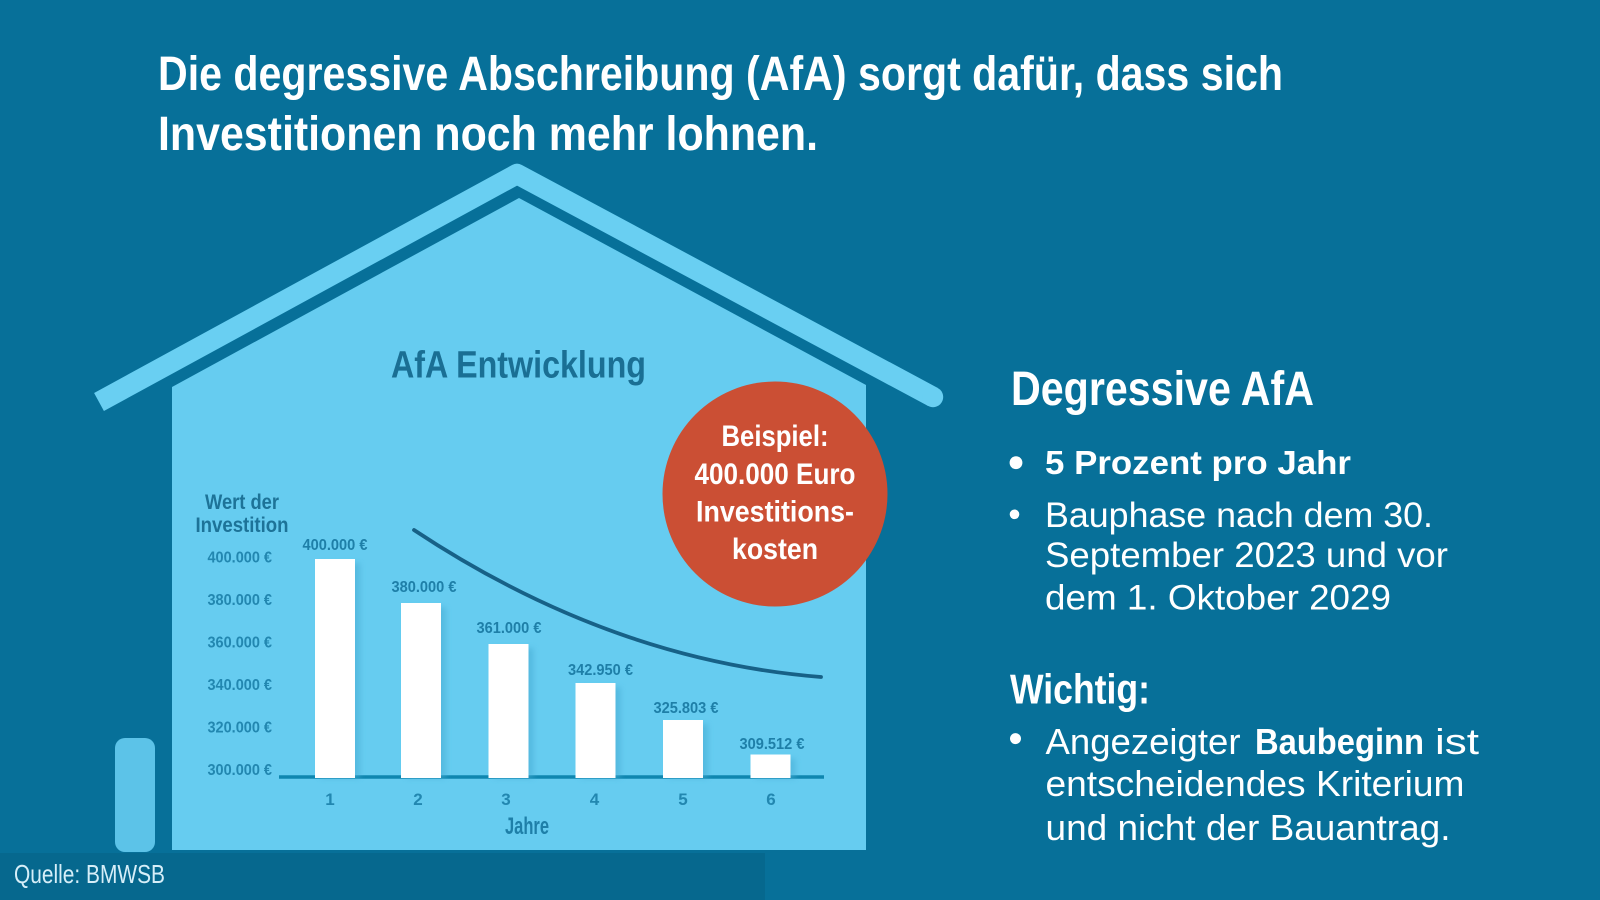  What do you see at coordinates (600, 670) in the screenshot?
I see `svg-text: 342.950 €` at bounding box center [600, 670].